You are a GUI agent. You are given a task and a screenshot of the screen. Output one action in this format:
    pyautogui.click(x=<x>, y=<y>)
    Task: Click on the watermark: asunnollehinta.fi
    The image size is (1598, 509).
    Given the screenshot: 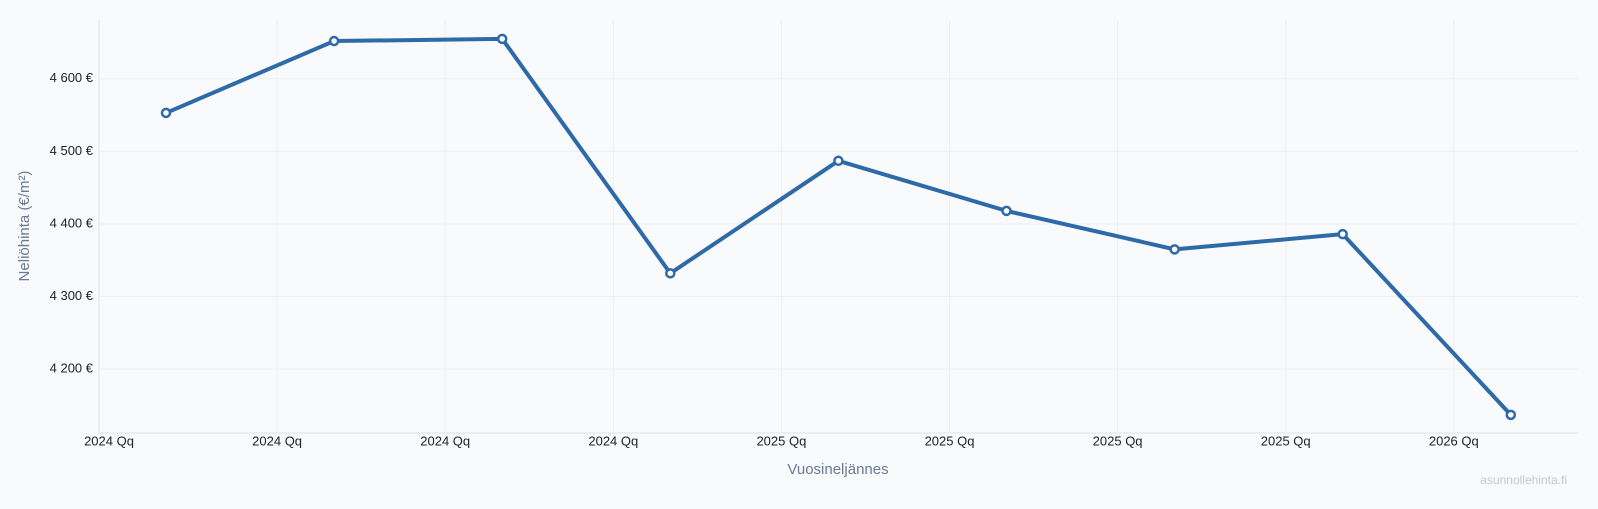 What is the action you would take?
    pyautogui.click(x=1523, y=480)
    